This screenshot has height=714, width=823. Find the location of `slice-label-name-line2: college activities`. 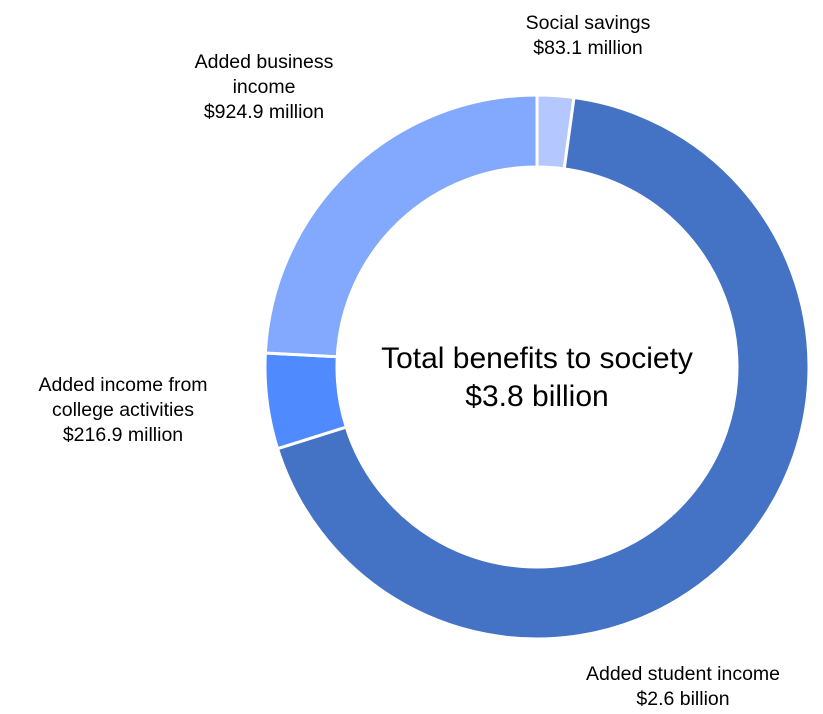

slice-label-name-line2: college activities is located at coordinates (123, 410).